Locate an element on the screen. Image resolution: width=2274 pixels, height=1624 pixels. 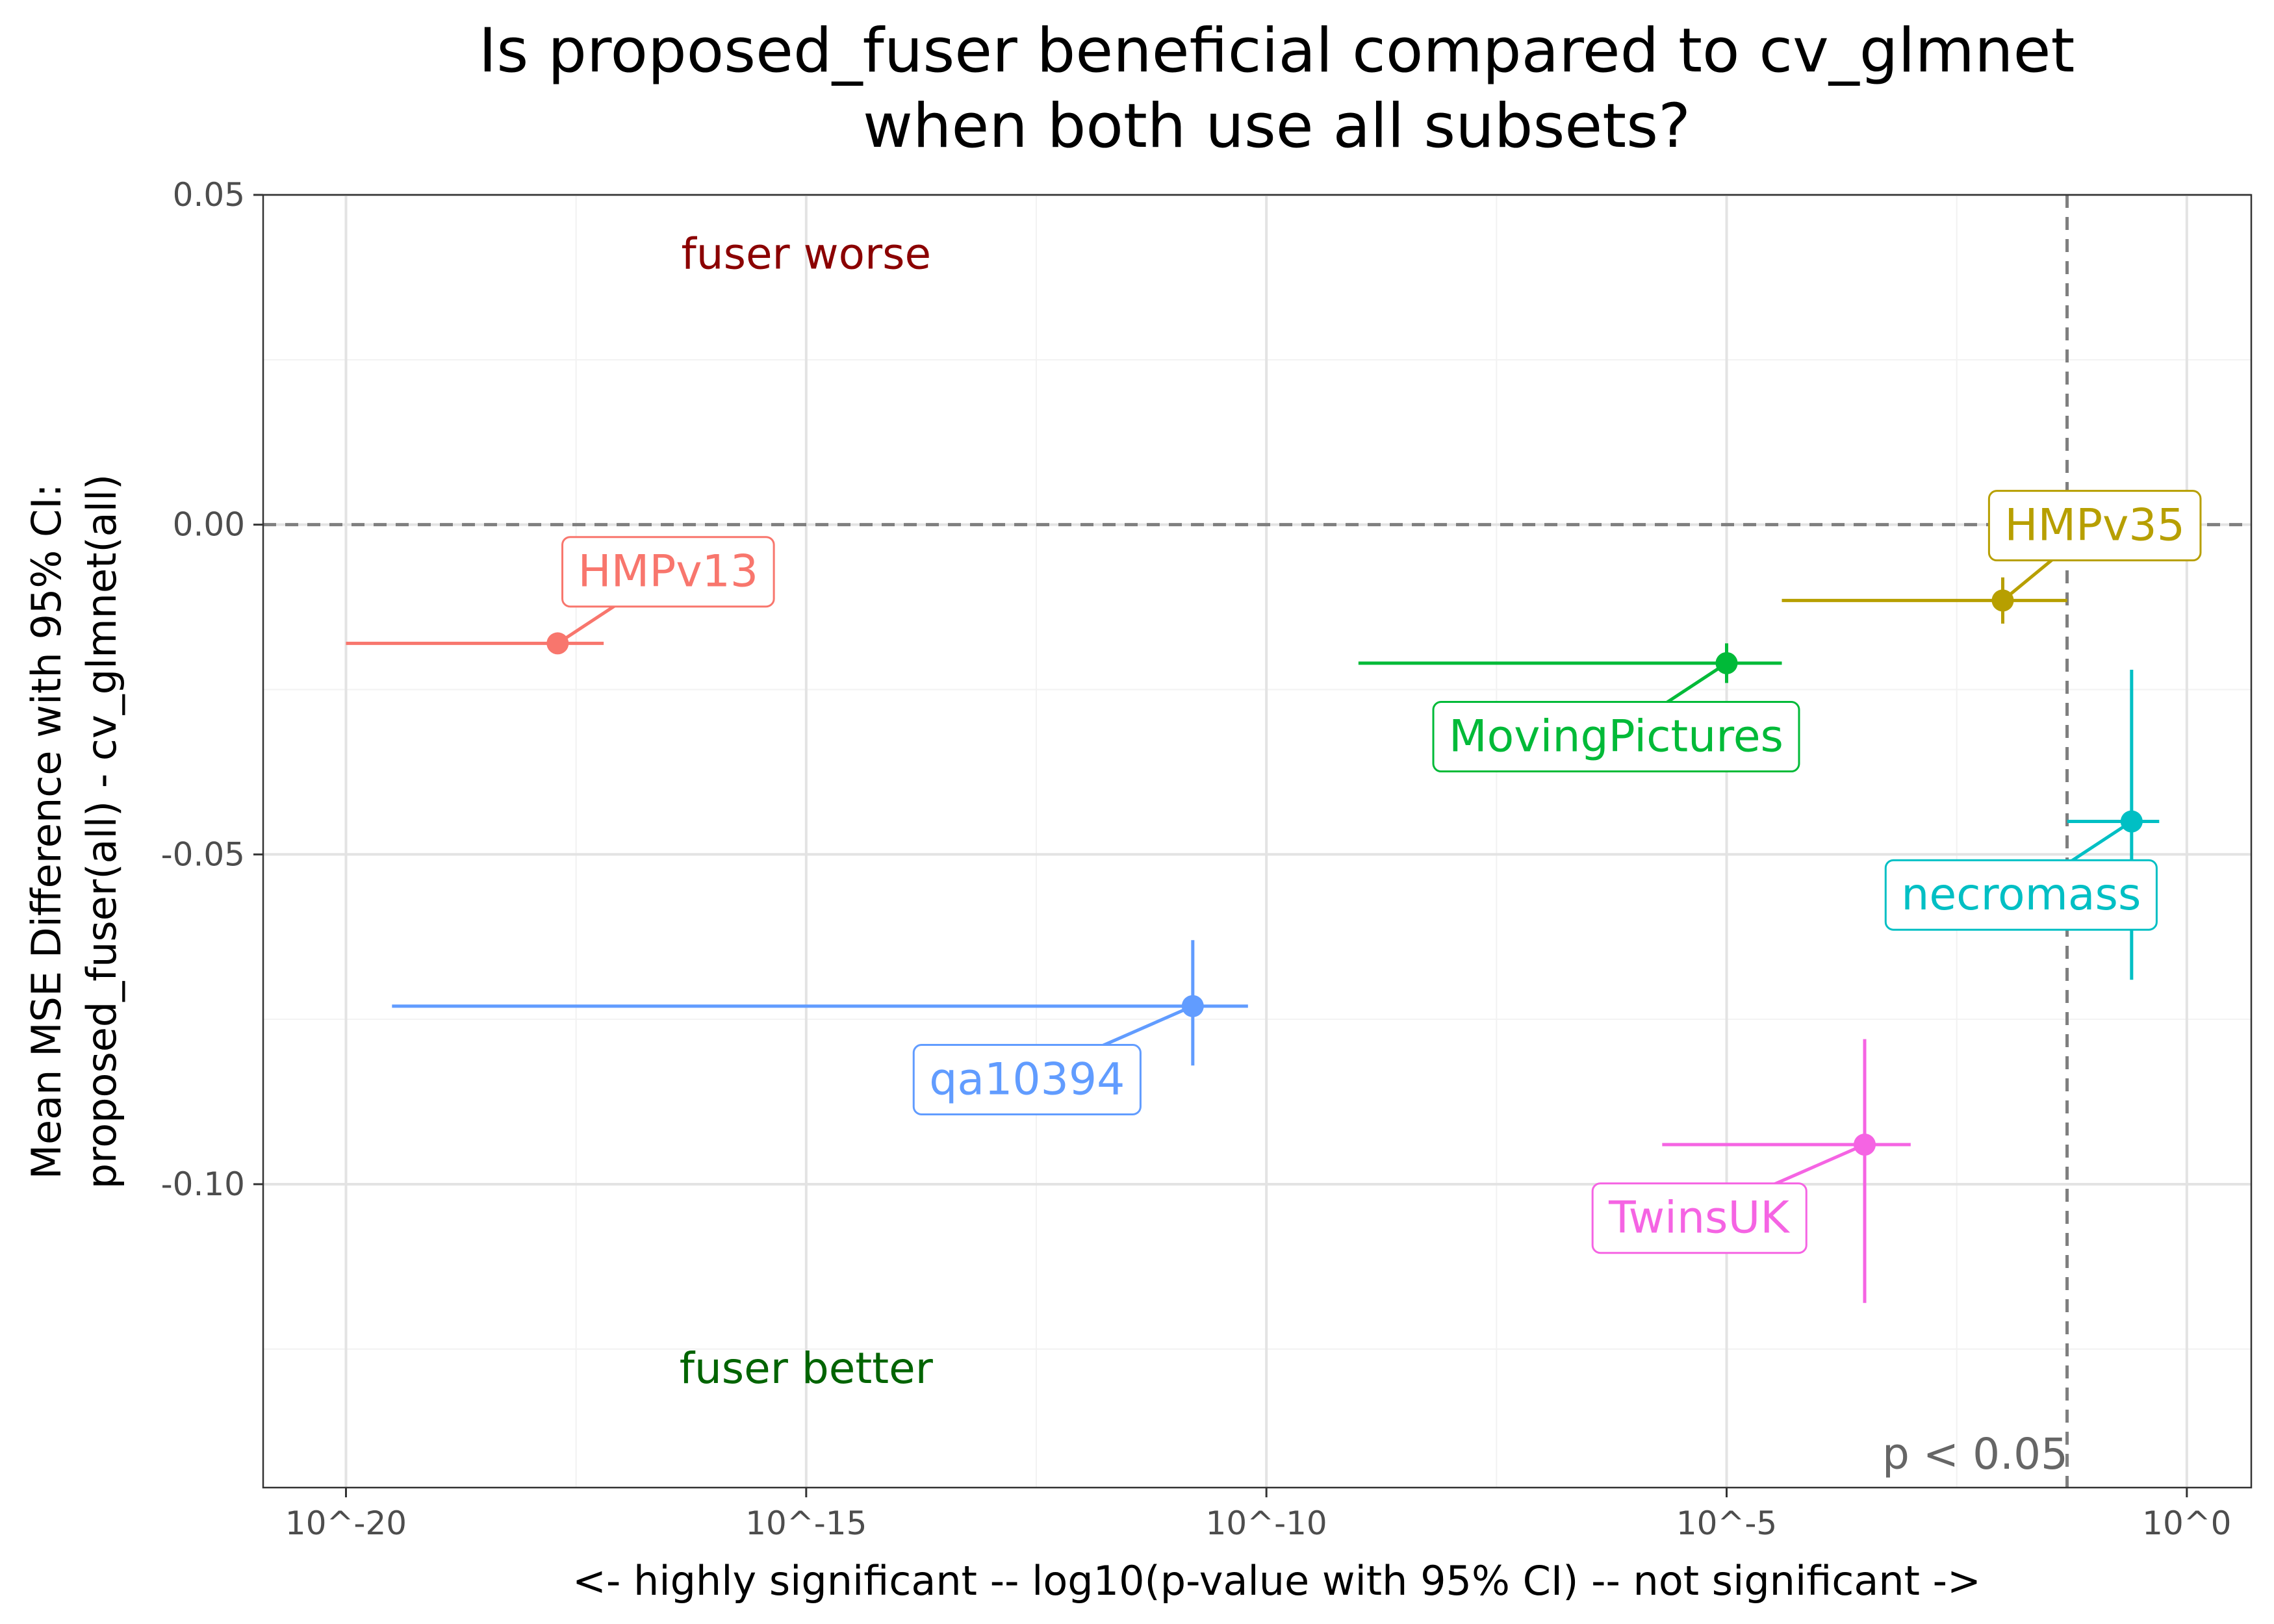
data-label: MovingPictures is located at coordinates (1616, 737).